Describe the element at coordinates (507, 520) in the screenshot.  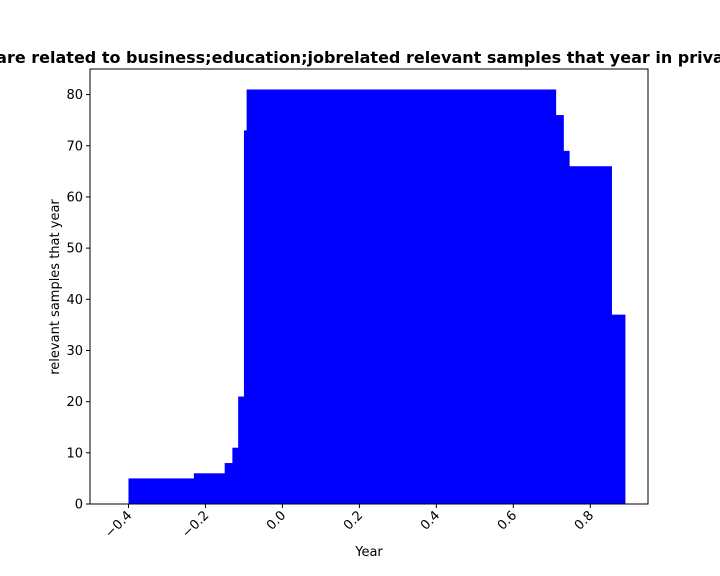
I see `x-tick-label: 0.6` at that location.